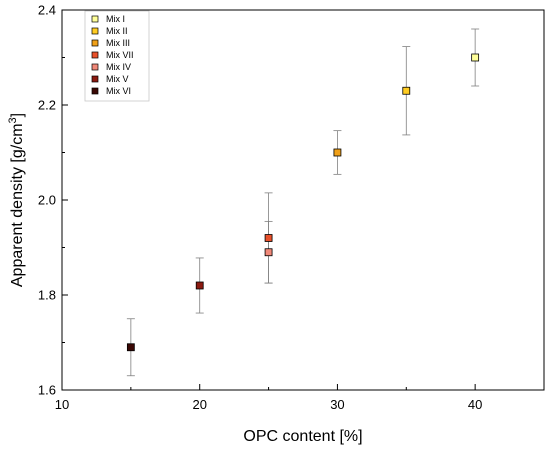 This screenshot has height=452, width=550. What do you see at coordinates (115, 19) in the screenshot?
I see `legend-label: Mix I` at bounding box center [115, 19].